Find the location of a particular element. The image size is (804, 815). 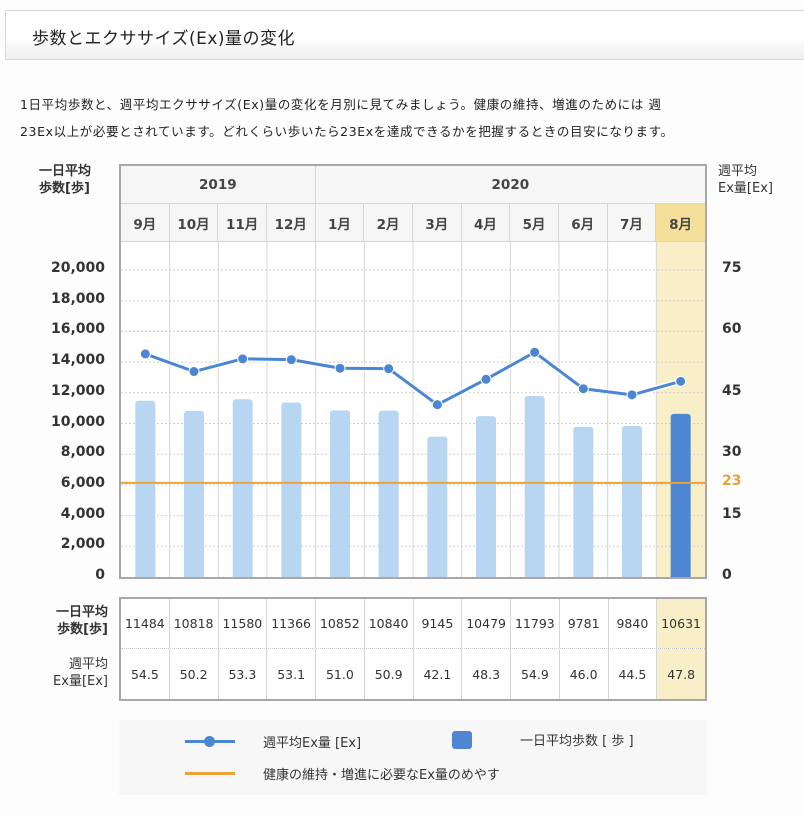

right-axis-title-line1: 週平均 is located at coordinates (738, 171).